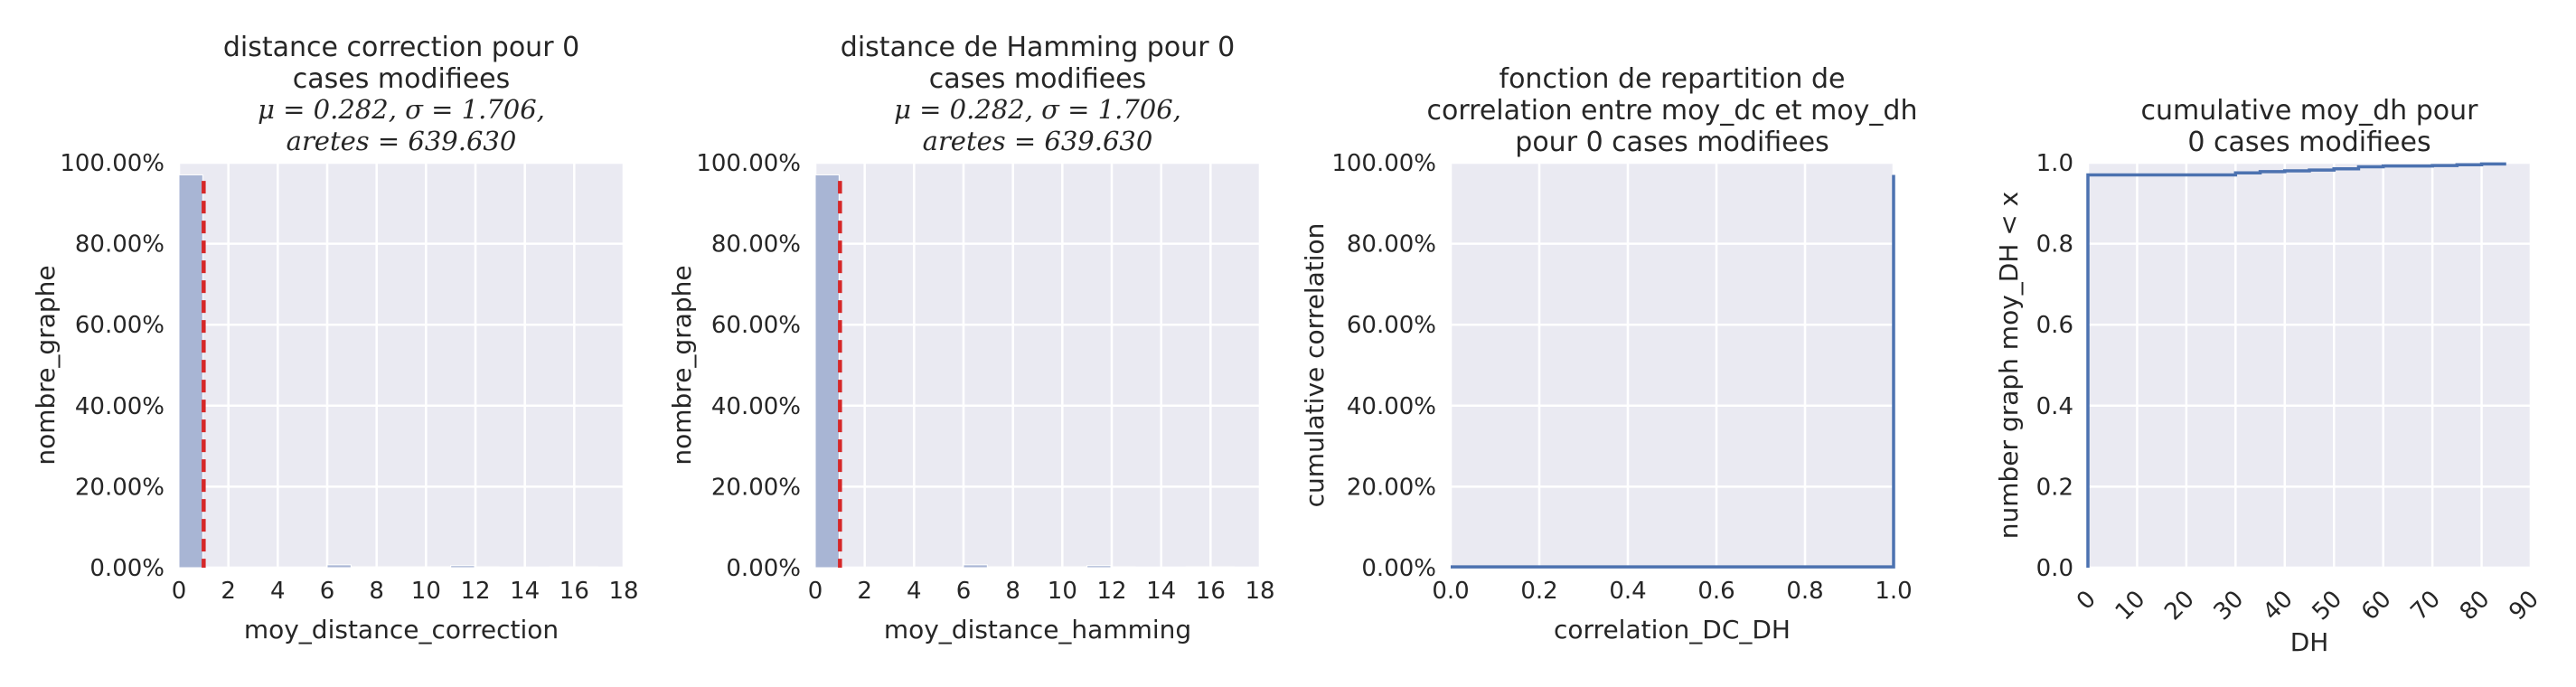 This screenshot has width=2576, height=687. I want to click on chart-title-line: distance correction pour 0, so click(401, 48).